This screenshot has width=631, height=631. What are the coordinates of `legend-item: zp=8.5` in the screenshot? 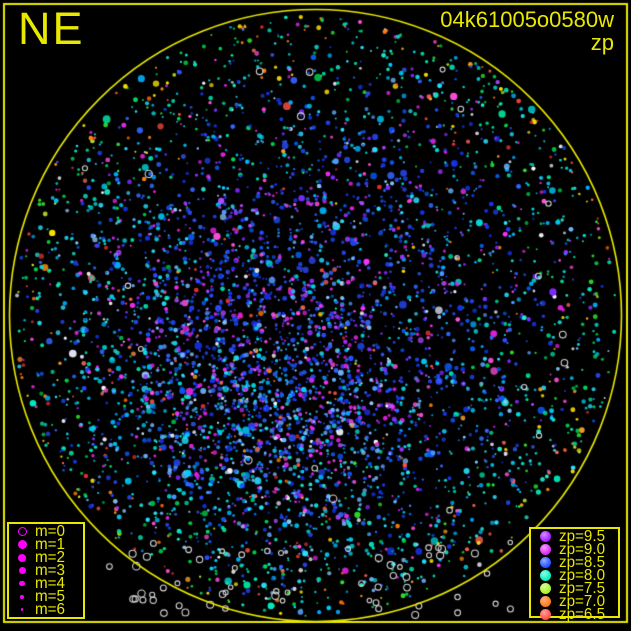 It's located at (574, 562).